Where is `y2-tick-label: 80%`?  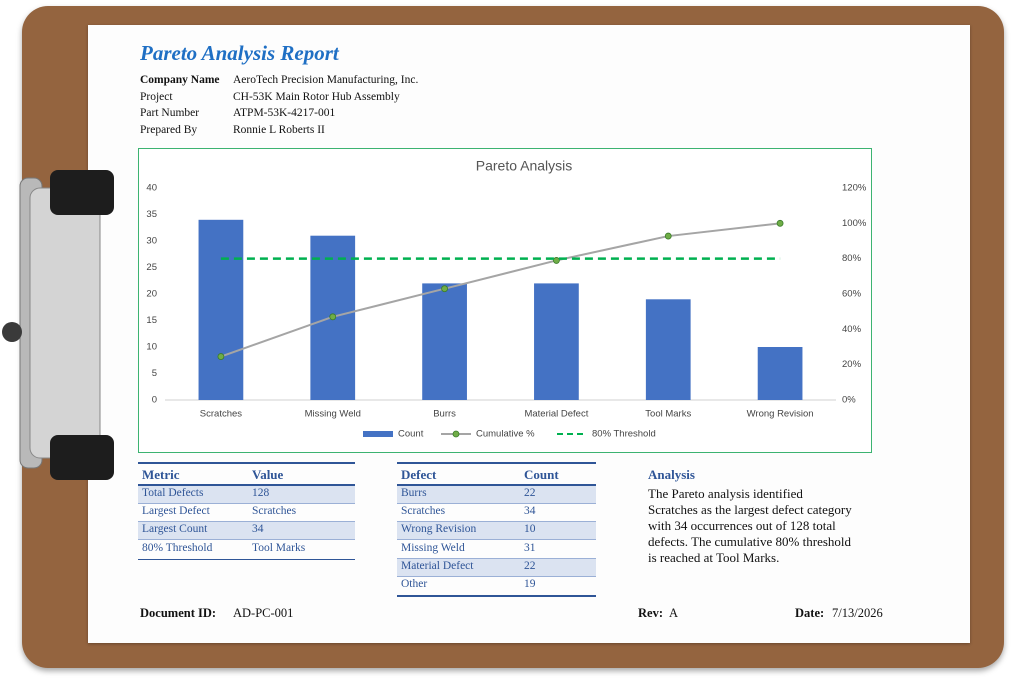
y2-tick-label: 80% is located at coordinates (852, 258).